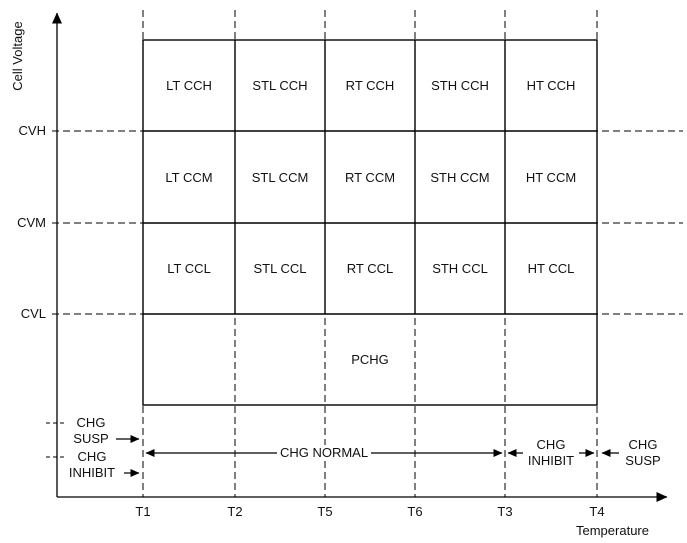  I want to click on state-cell-rt-ccm: RT CCM, so click(370, 177).